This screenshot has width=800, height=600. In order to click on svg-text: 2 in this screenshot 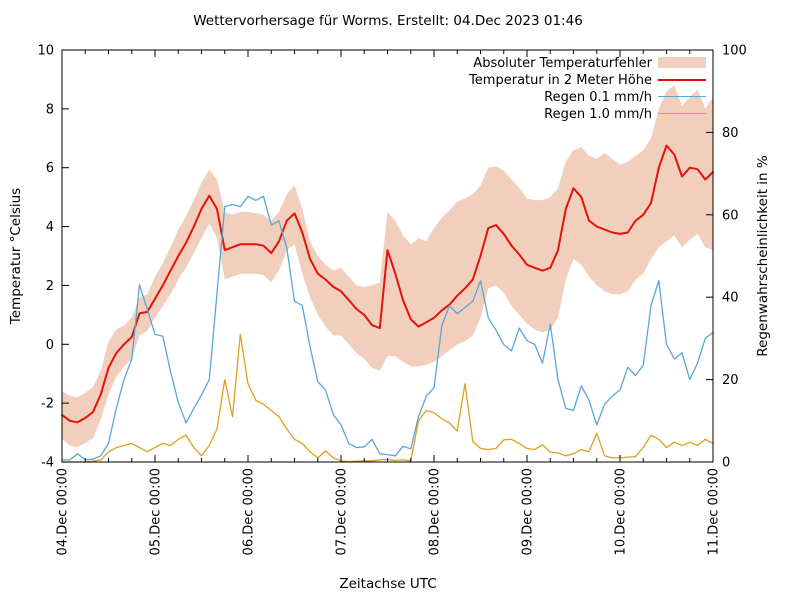, I will do `click(50, 286)`.